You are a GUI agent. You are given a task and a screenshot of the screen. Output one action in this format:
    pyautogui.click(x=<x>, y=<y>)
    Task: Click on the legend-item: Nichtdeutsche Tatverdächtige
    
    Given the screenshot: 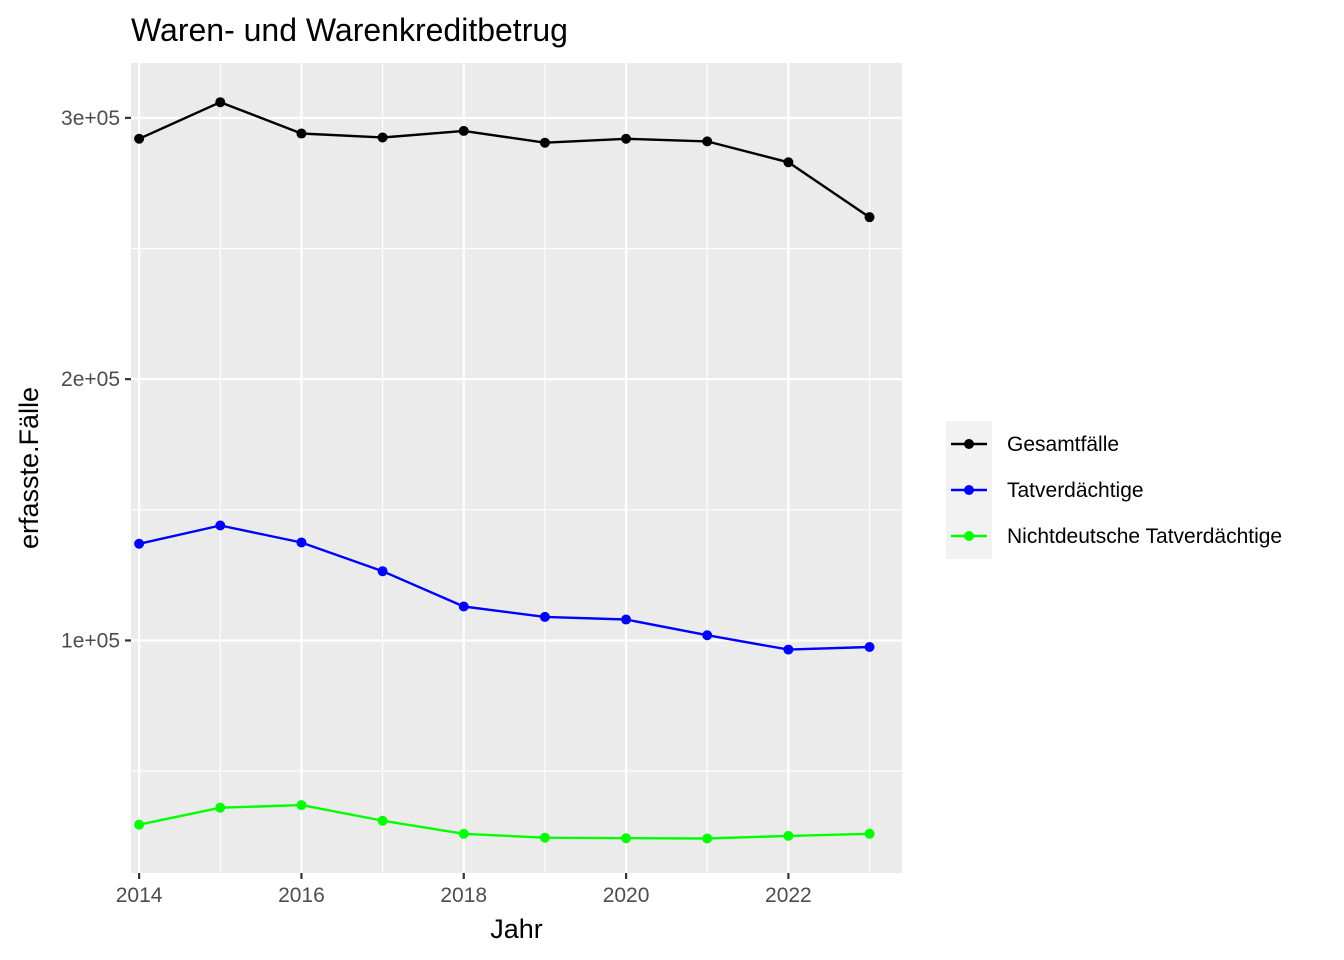 What is the action you would take?
    pyautogui.click(x=1116, y=536)
    